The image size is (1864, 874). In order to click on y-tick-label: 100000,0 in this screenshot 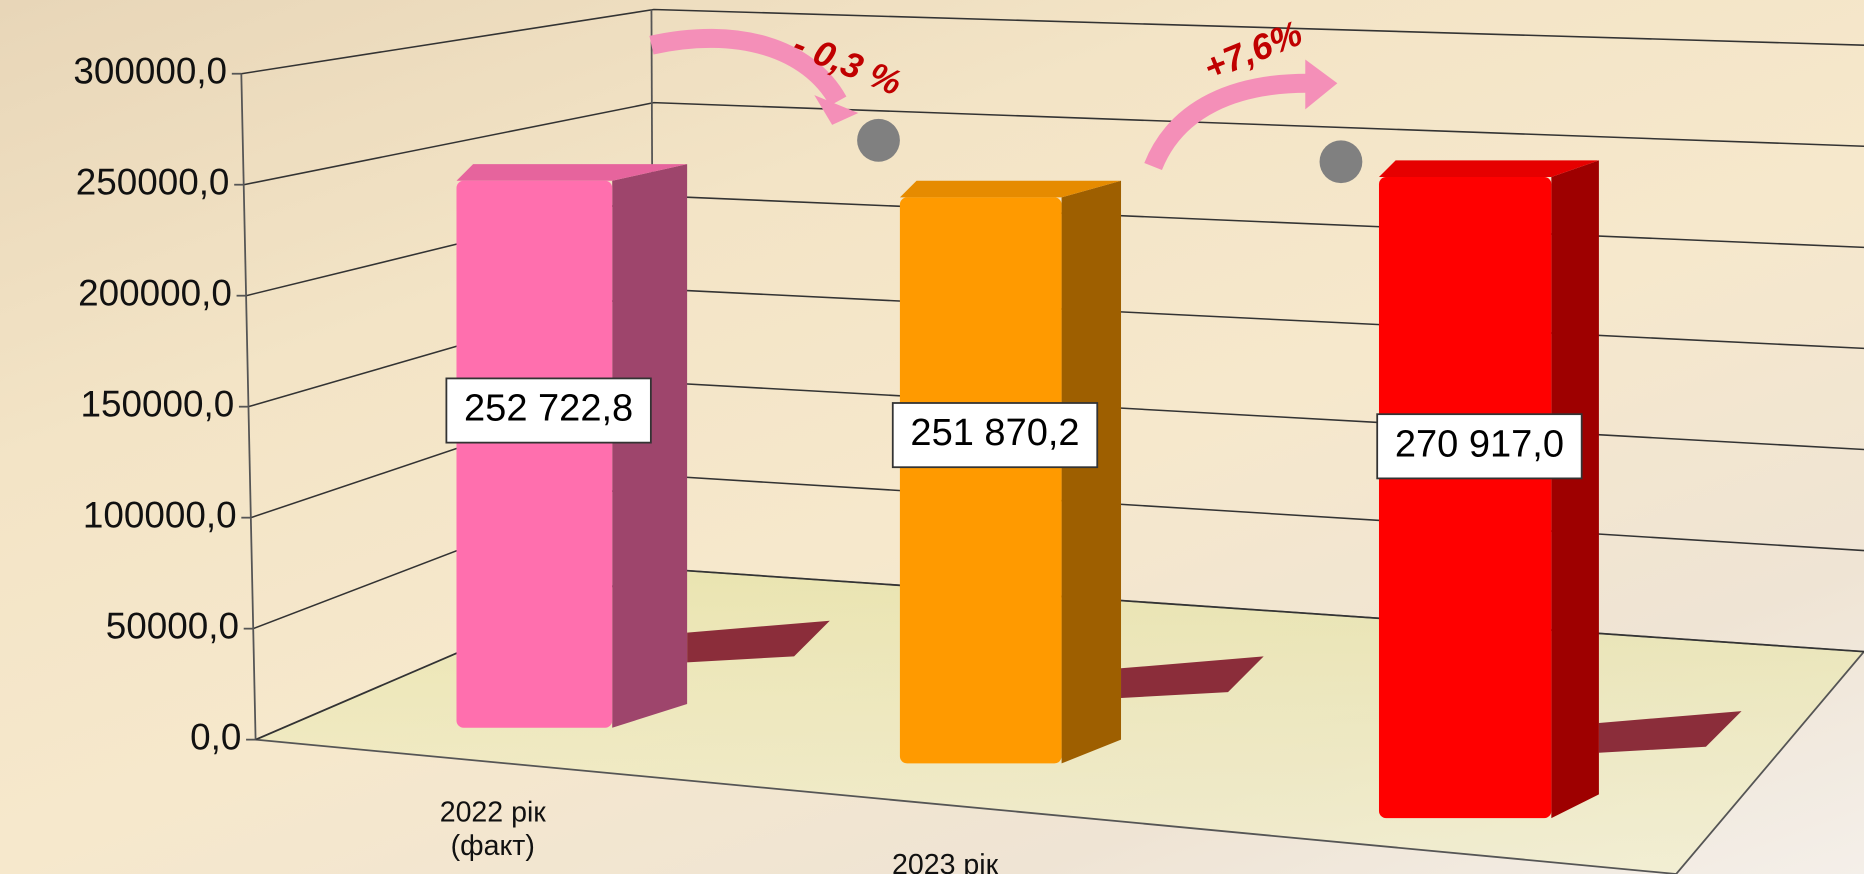, I will do `click(160, 514)`.